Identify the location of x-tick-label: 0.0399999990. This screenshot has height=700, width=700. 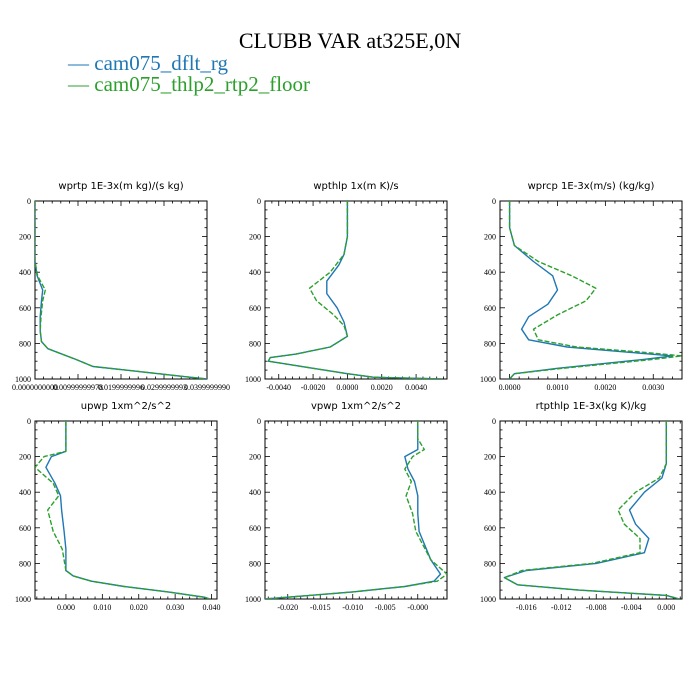
(207, 387).